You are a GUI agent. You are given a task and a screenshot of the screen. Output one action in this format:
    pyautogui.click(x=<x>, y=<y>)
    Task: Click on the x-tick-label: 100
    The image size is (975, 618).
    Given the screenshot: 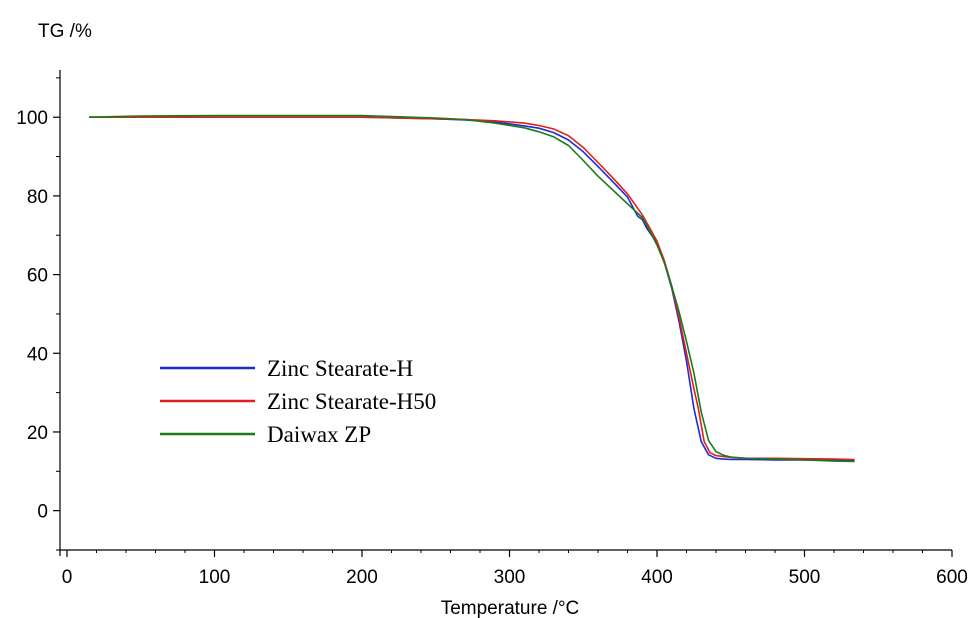 What is the action you would take?
    pyautogui.click(x=215, y=577)
    